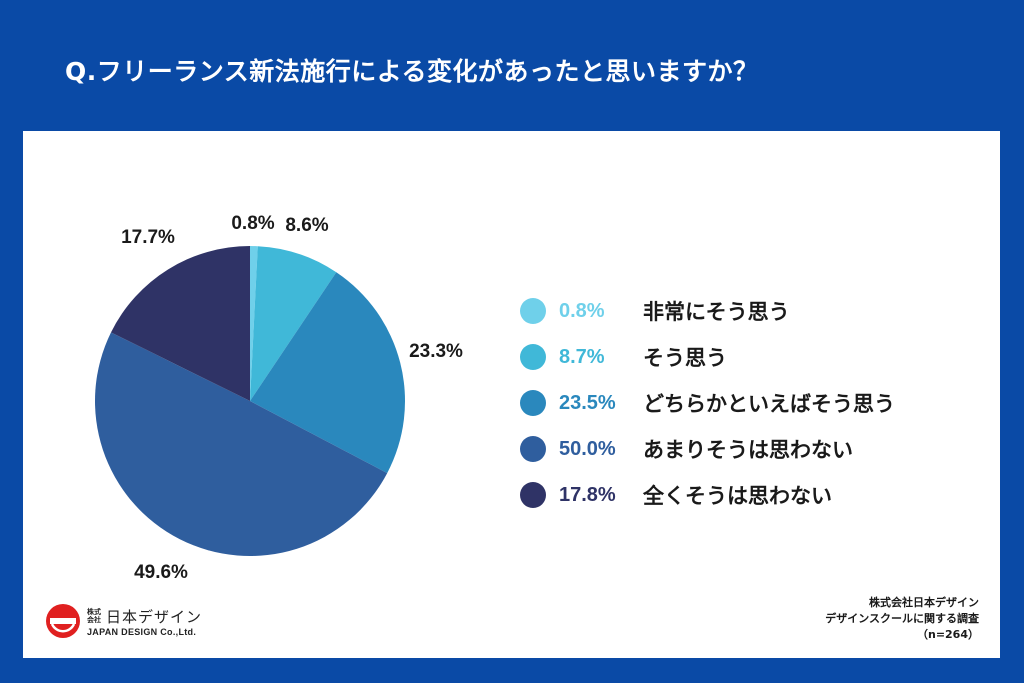  I want to click on source-line-3: （n=264）, so click(947, 634).